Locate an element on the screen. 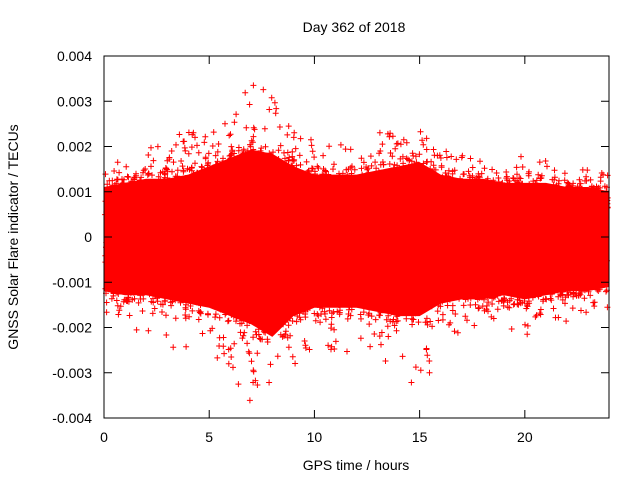  y-tick-label: 0.004 is located at coordinates (74, 56).